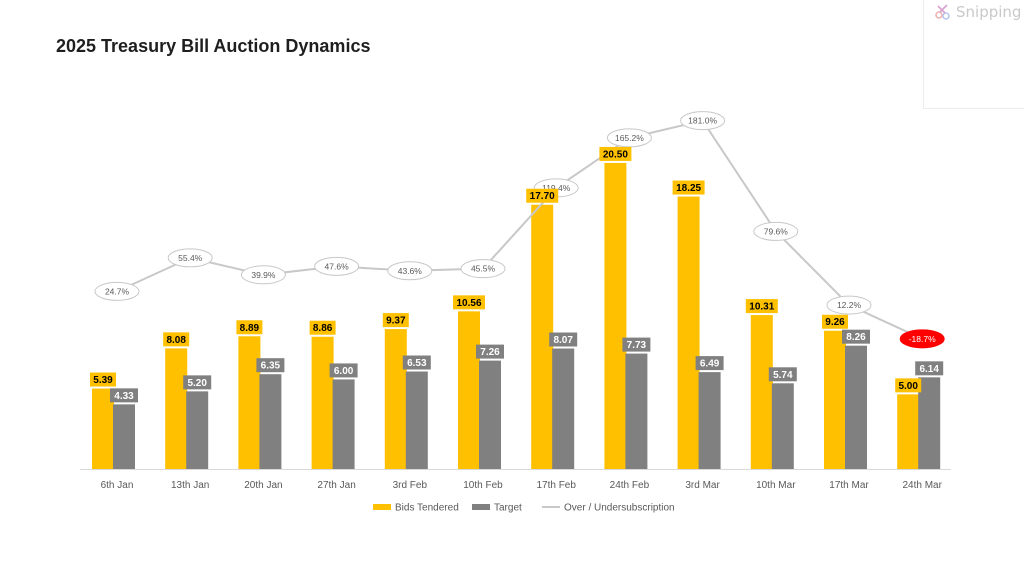 The image size is (1024, 576). I want to click on bids-value-label: 17.70, so click(542, 196).